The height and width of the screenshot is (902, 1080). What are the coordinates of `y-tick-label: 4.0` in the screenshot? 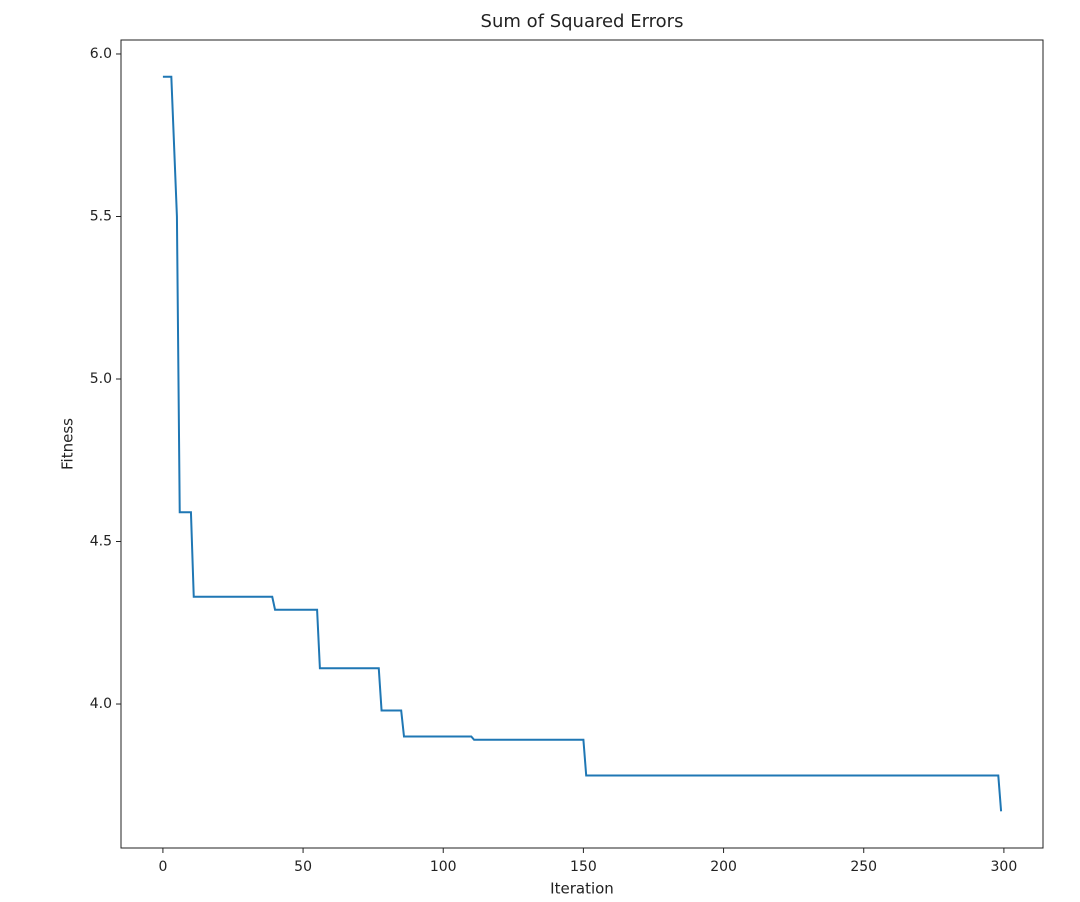 It's located at (101, 704).